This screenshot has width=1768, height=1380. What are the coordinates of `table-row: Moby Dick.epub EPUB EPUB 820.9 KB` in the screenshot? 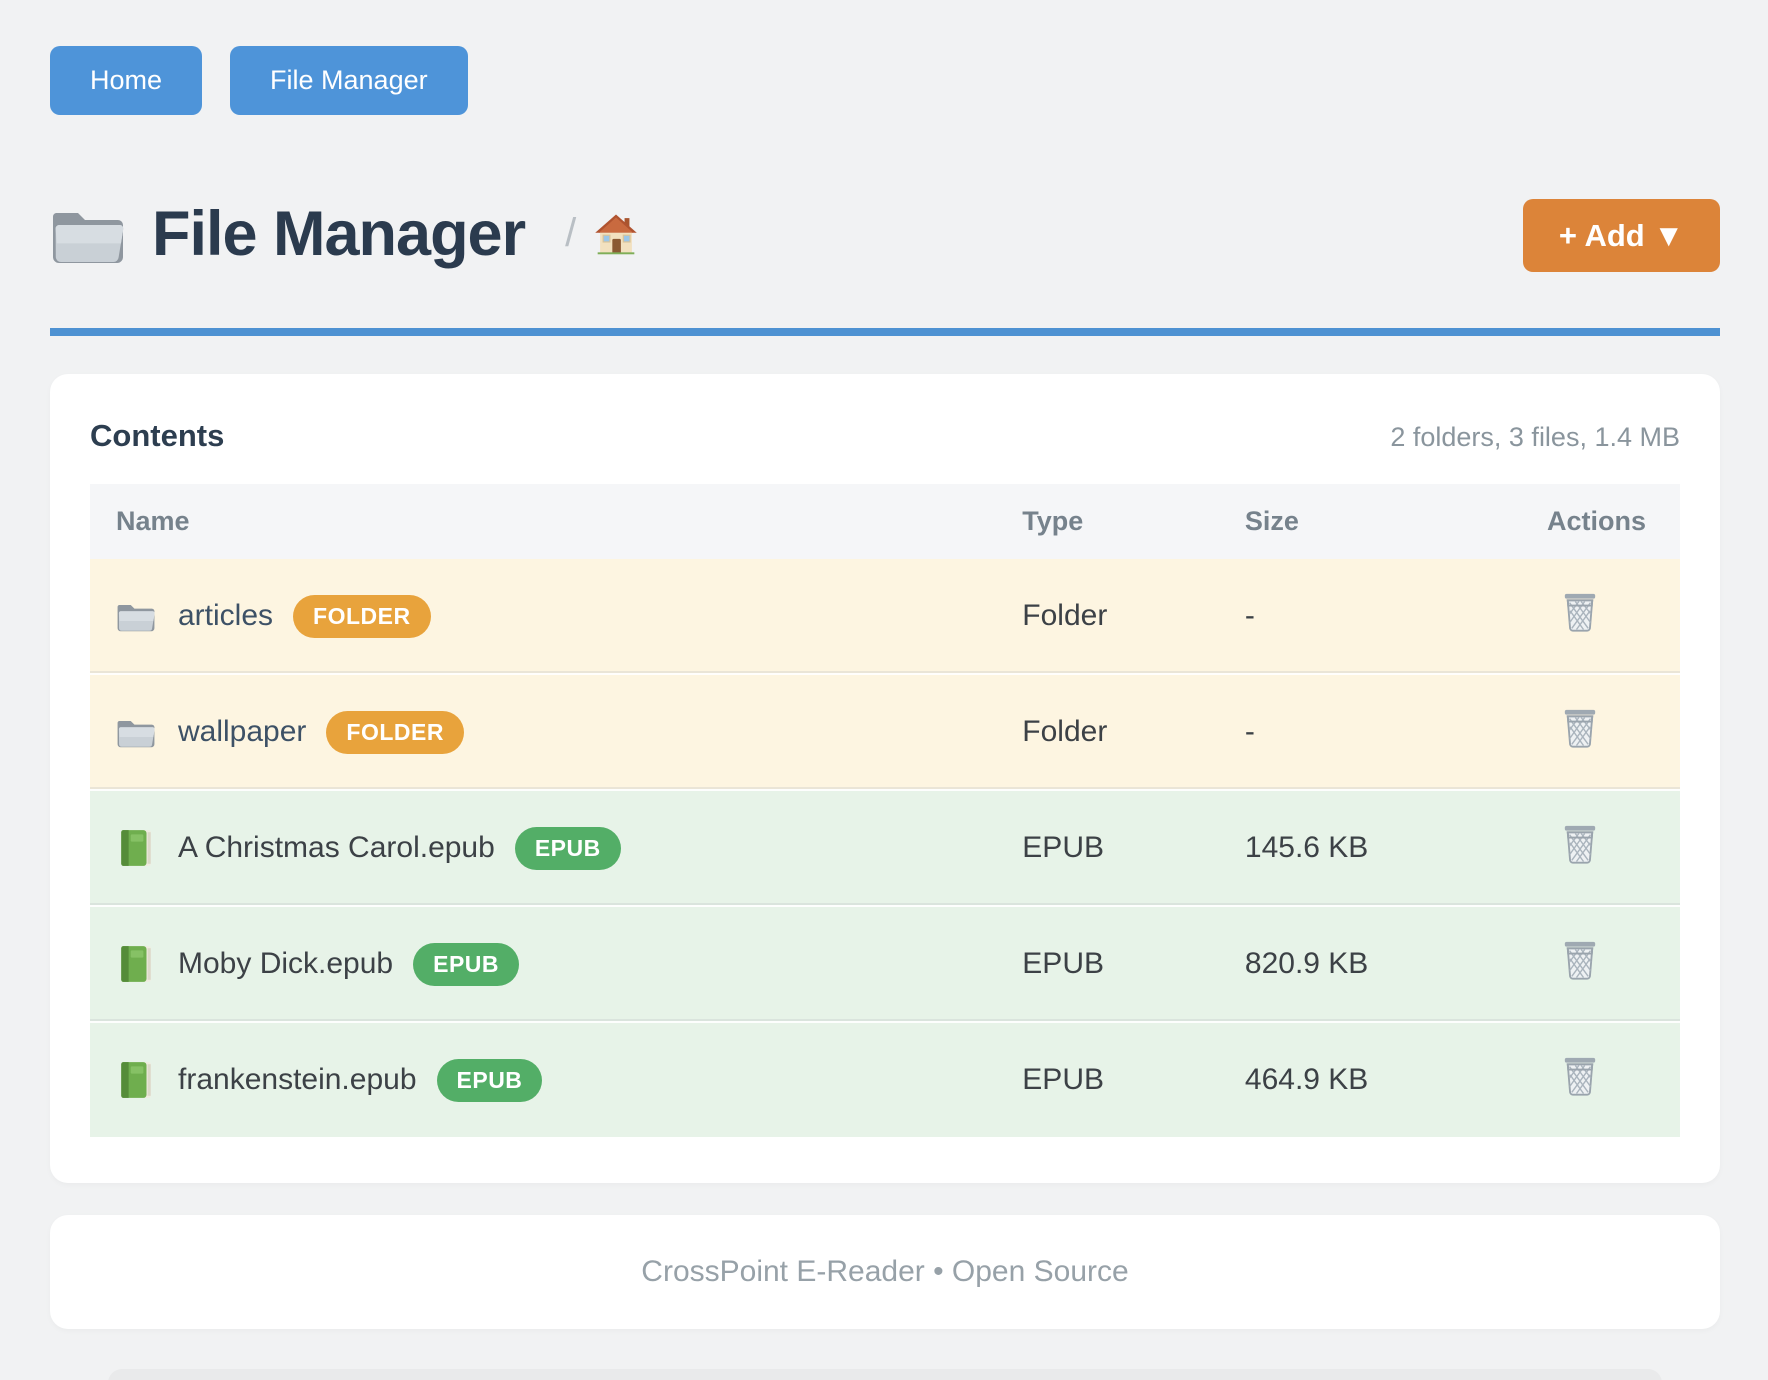 It's located at (885, 963).